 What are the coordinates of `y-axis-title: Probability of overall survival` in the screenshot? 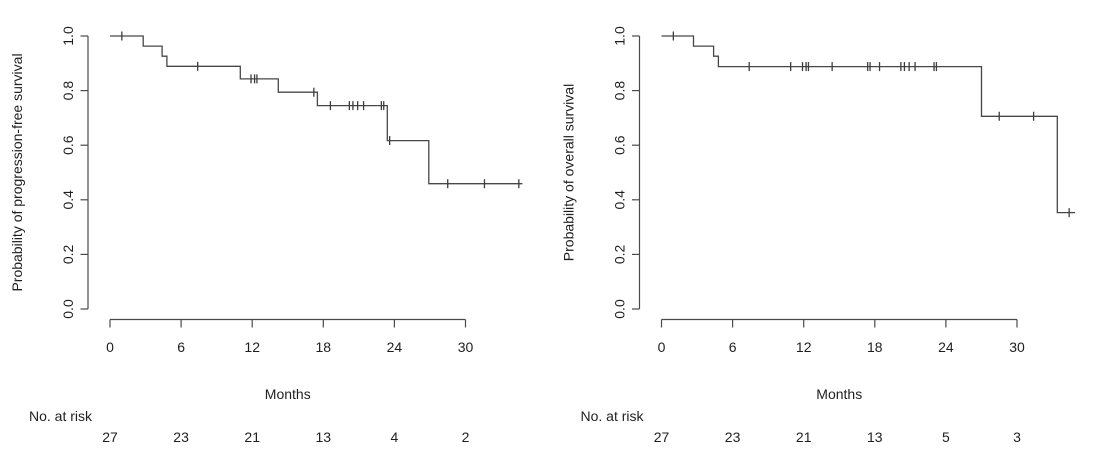 It's located at (569, 172).